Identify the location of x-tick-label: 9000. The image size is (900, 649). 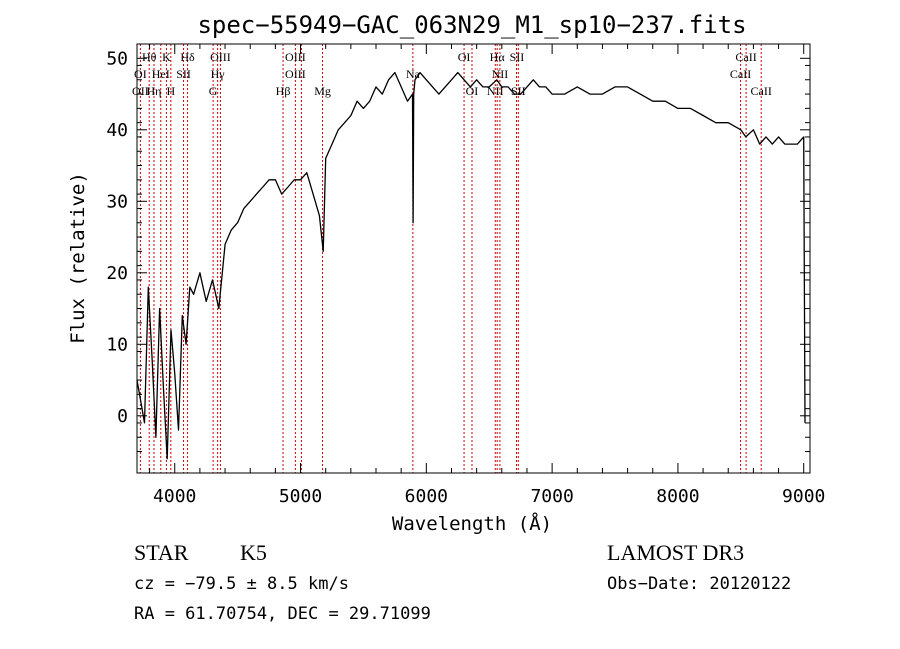
(803, 496).